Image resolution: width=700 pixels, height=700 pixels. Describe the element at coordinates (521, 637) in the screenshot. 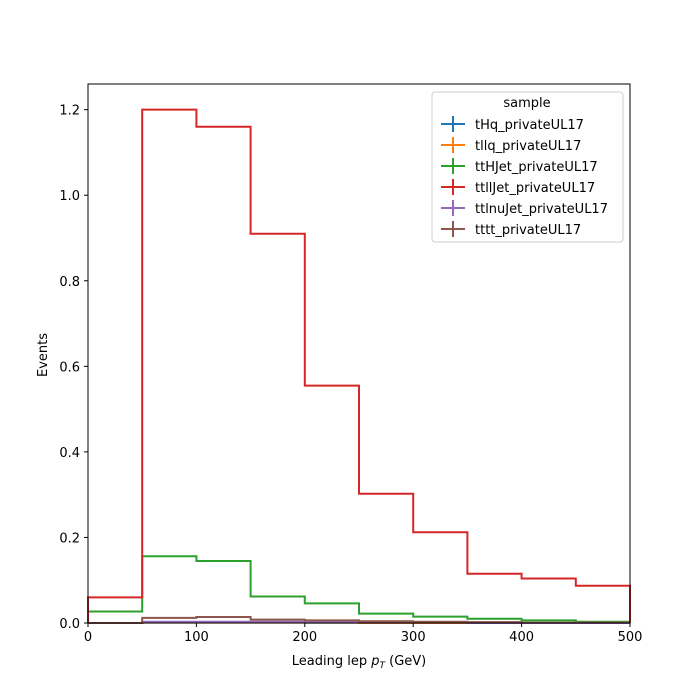

I see `x-tick-label: 400` at that location.